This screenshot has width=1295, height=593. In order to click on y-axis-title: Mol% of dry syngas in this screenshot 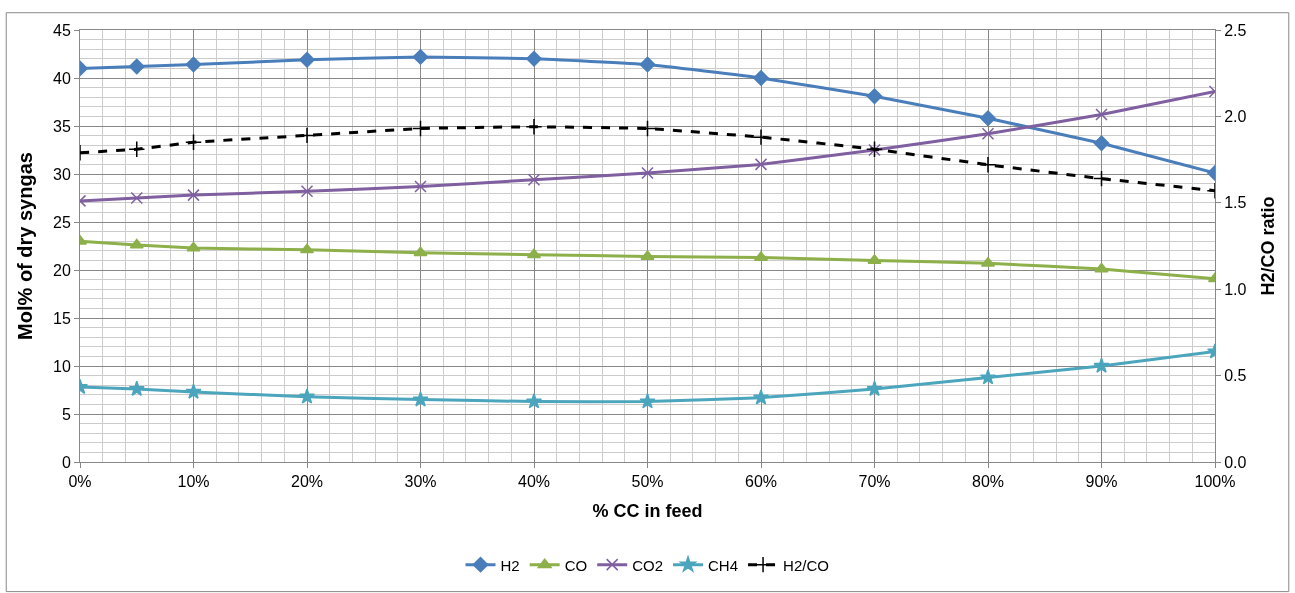, I will do `click(24, 246)`.